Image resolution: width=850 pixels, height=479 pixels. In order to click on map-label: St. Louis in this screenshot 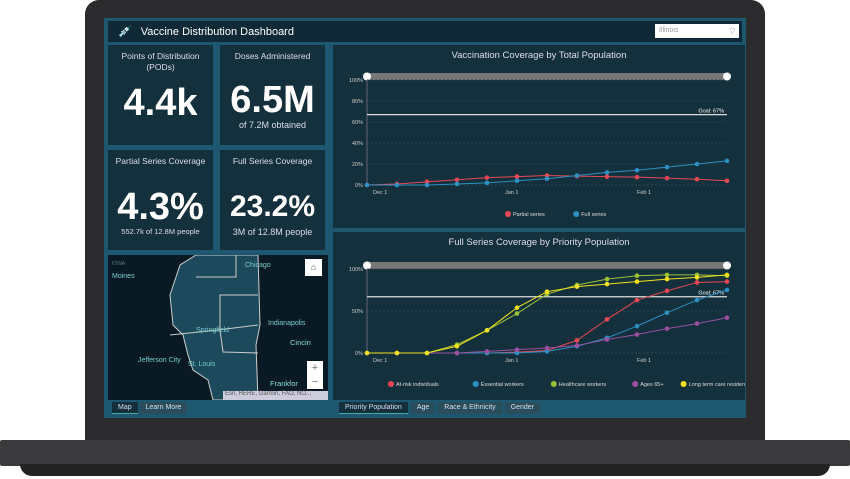, I will do `click(202, 364)`.